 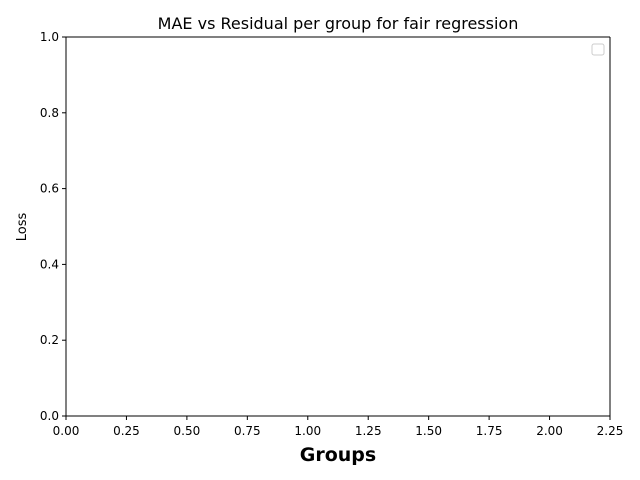 I want to click on x-axis-label: Groups, so click(x=338, y=455).